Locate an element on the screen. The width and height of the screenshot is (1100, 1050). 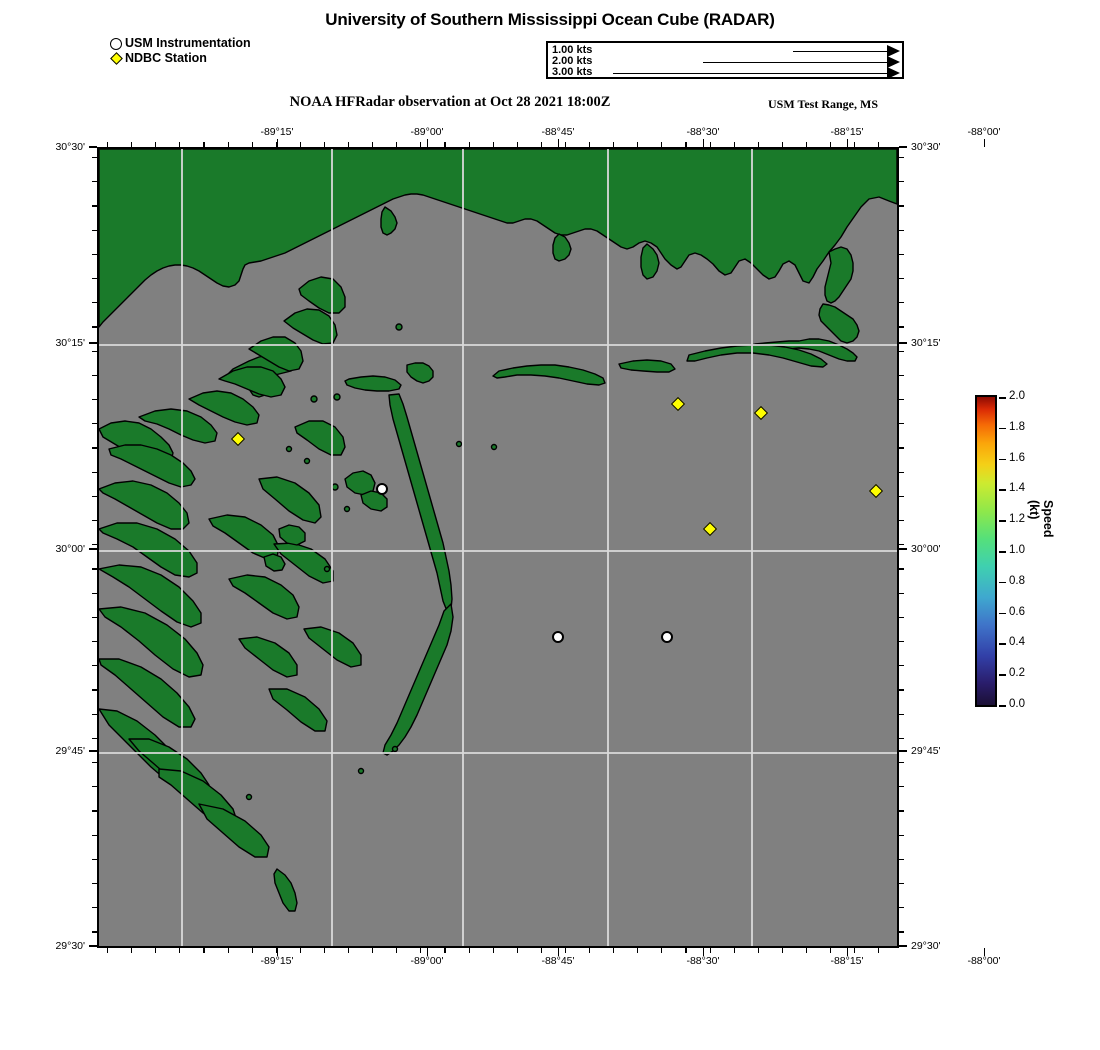
delta-marsh-k is located at coordinates (150, 596).